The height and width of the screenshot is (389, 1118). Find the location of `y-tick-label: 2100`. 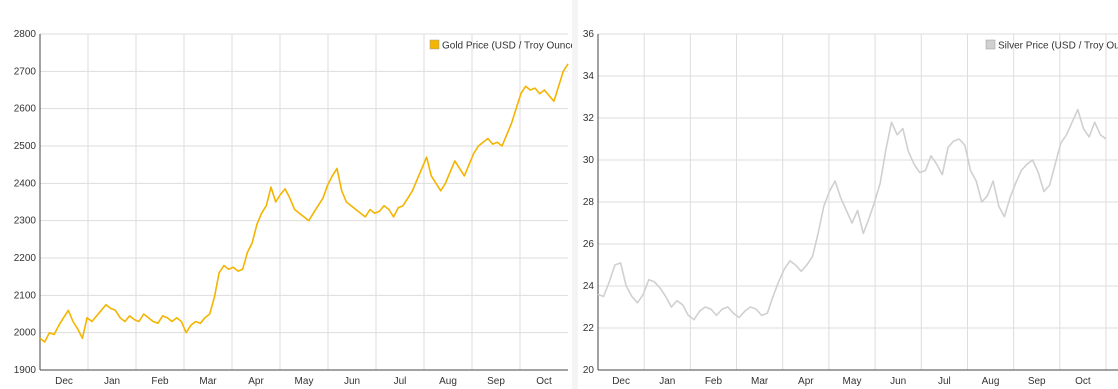

y-tick-label: 2100 is located at coordinates (25, 295).